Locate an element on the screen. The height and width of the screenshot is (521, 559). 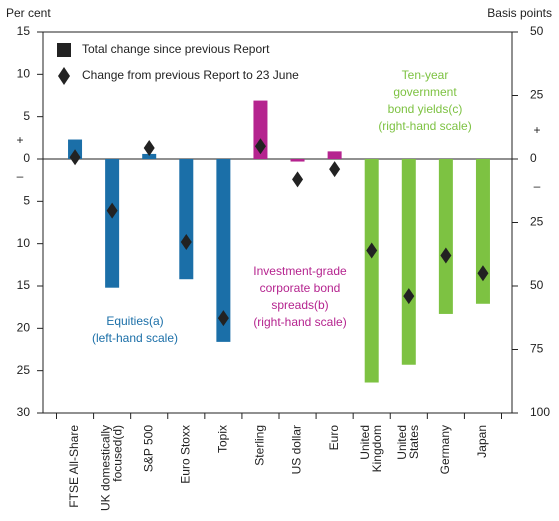
x-tick-label: US dollar is located at coordinates (297, 449).